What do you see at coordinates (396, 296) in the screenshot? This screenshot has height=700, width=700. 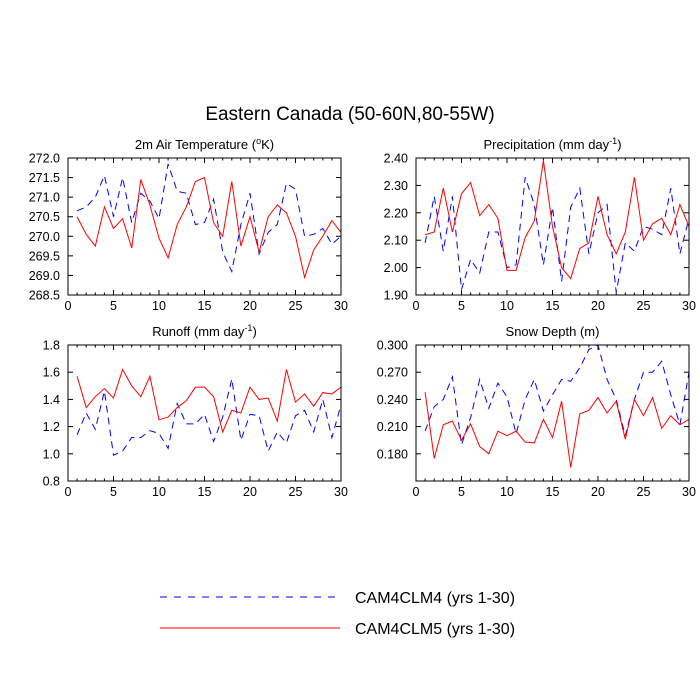 I see `y-tick-label-precipitation: 1.90` at bounding box center [396, 296].